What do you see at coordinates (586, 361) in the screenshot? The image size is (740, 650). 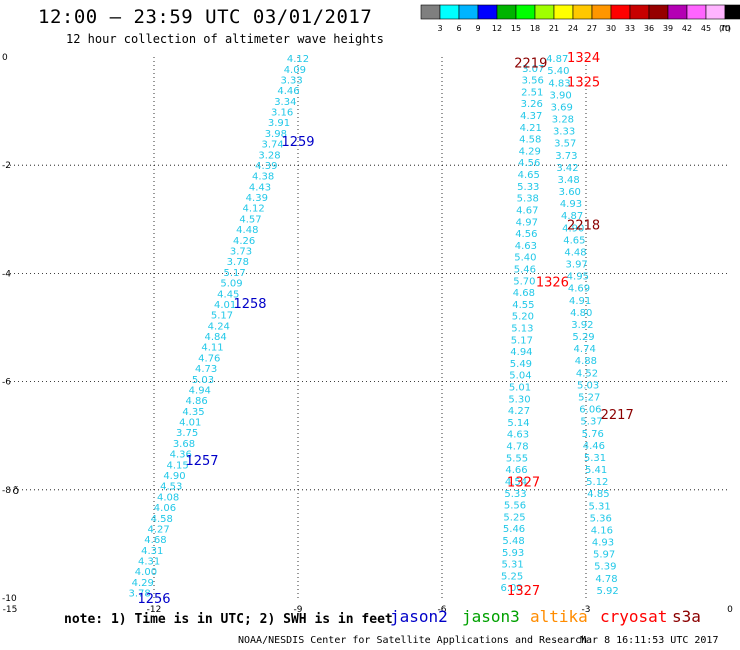 I see `swh-value-label: 4.88` at bounding box center [586, 361].